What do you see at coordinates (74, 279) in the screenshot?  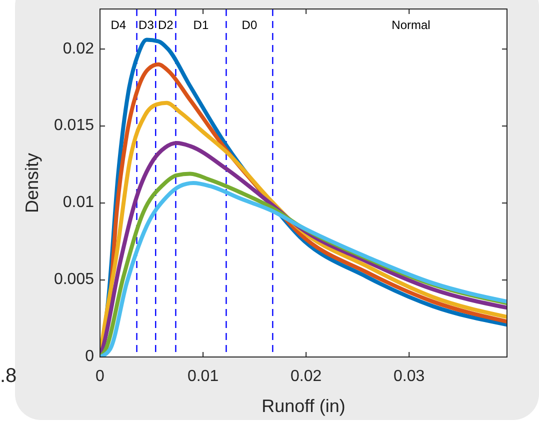 I see `y-tick-label: 0.005` at bounding box center [74, 279].